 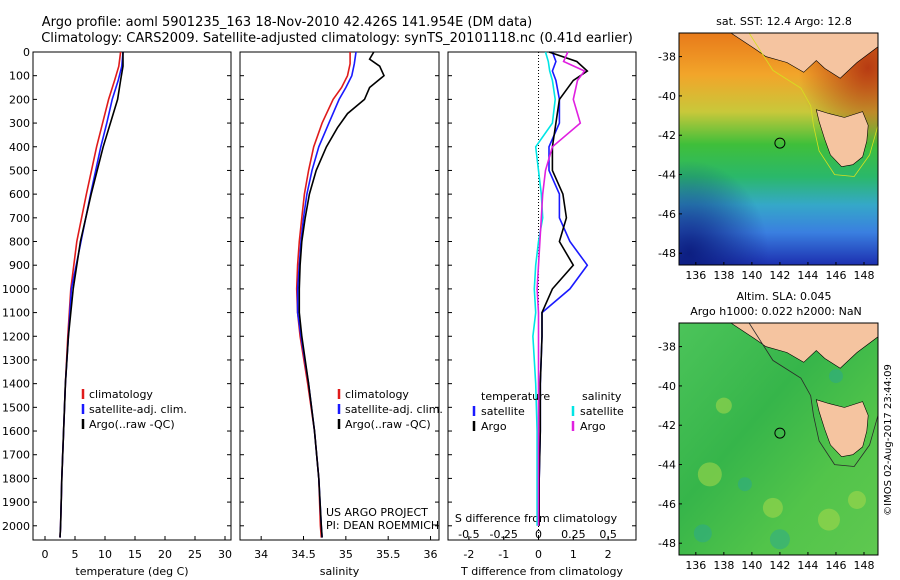 What do you see at coordinates (667, 253) in the screenshot?
I see `y-tick-label: -48` at bounding box center [667, 253].